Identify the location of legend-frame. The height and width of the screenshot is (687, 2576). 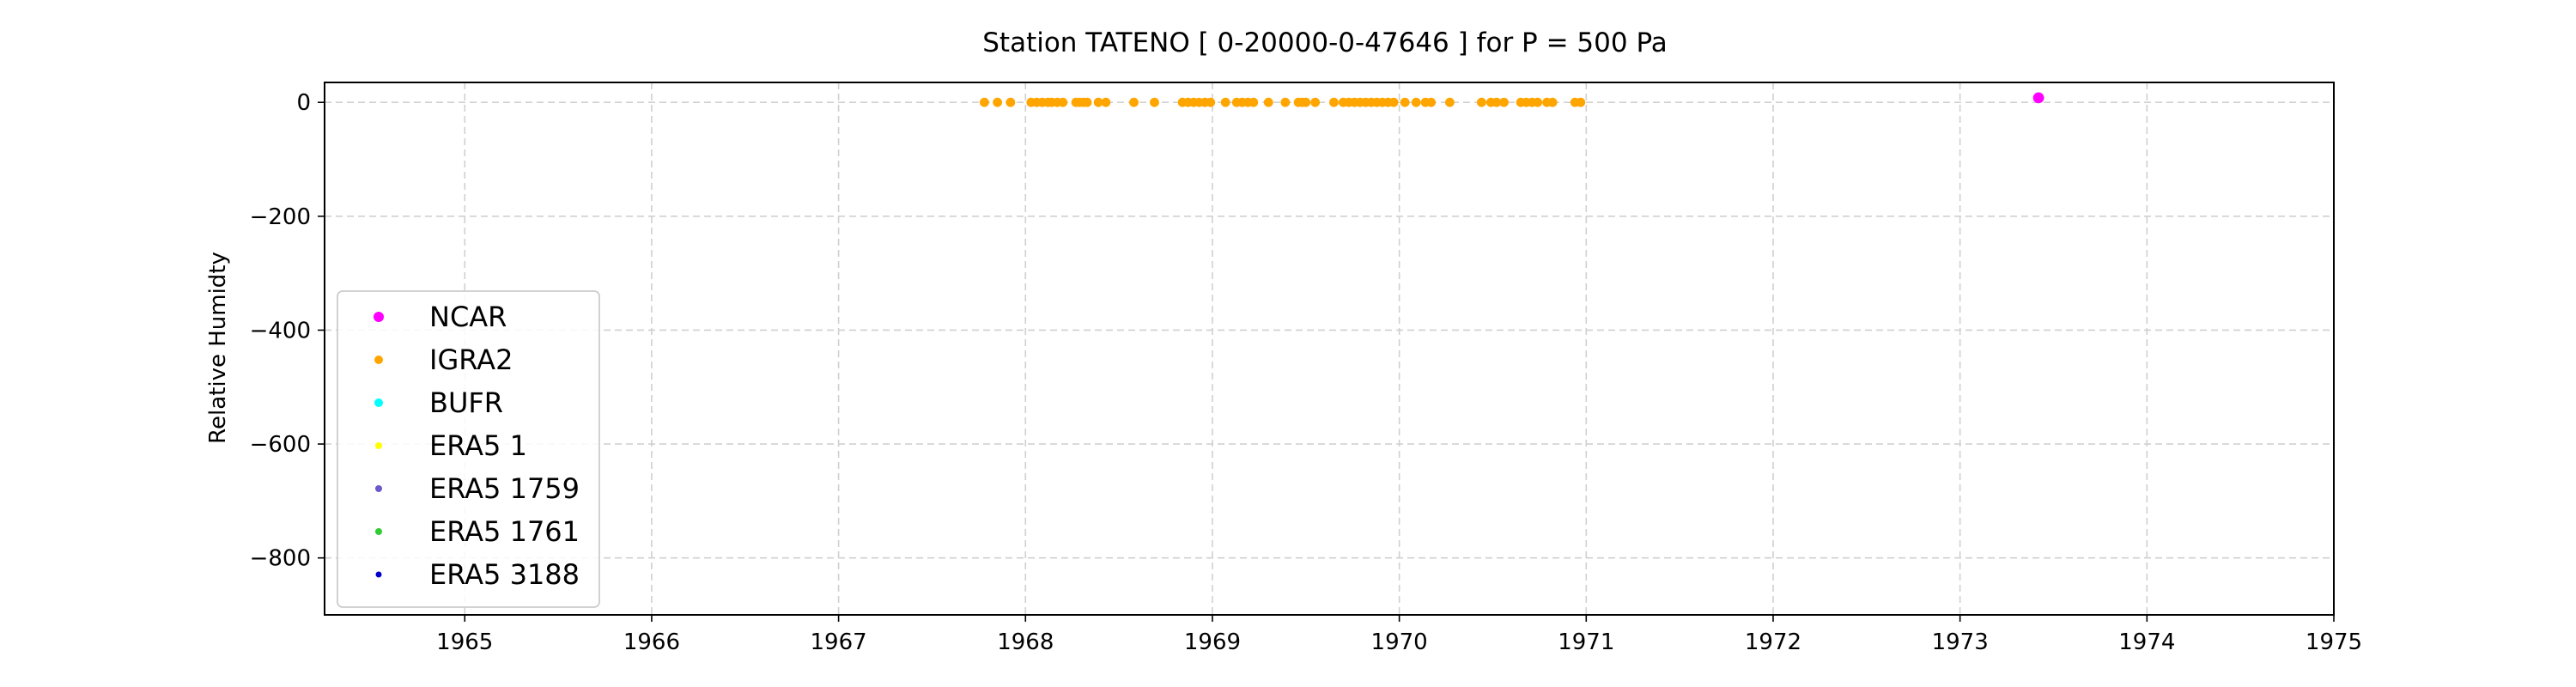
(468, 449).